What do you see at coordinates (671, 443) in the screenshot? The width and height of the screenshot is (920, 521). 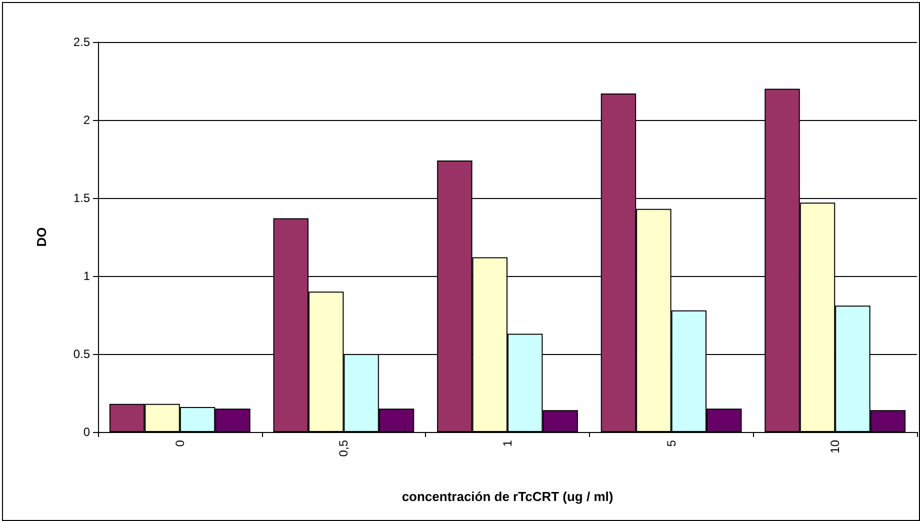 I see `x-tick-label: 5` at bounding box center [671, 443].